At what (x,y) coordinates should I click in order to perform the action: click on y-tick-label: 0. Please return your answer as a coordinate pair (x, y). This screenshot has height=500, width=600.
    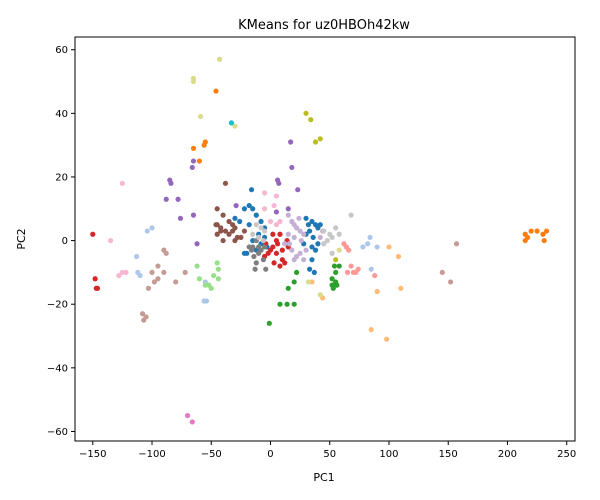
    Looking at the image, I should click on (65, 241).